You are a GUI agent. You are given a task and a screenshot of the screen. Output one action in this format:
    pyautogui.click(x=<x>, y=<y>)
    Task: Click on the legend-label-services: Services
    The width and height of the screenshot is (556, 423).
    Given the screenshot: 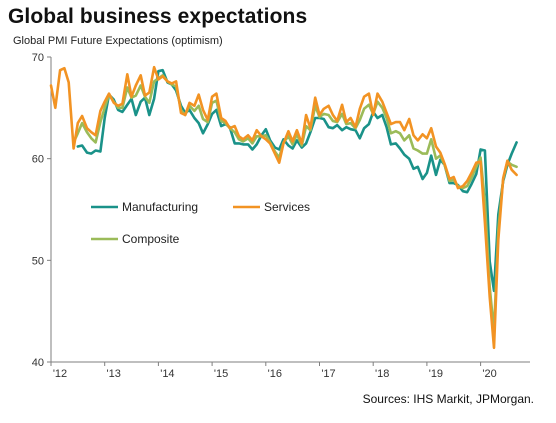 What is the action you would take?
    pyautogui.click(x=287, y=207)
    